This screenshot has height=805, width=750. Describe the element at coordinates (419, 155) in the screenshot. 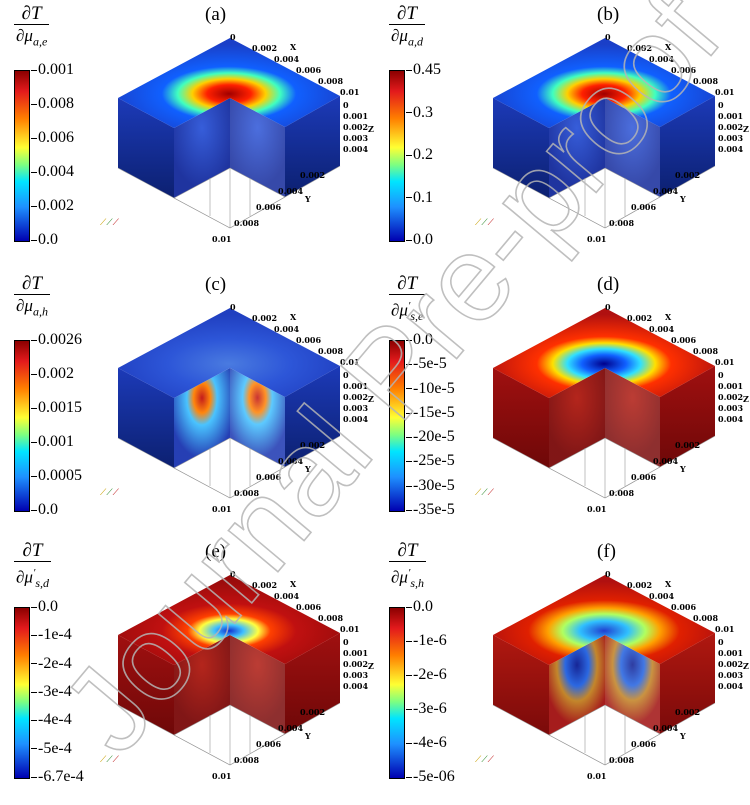

I see `colorbar-tick-label: 0.2` at that location.